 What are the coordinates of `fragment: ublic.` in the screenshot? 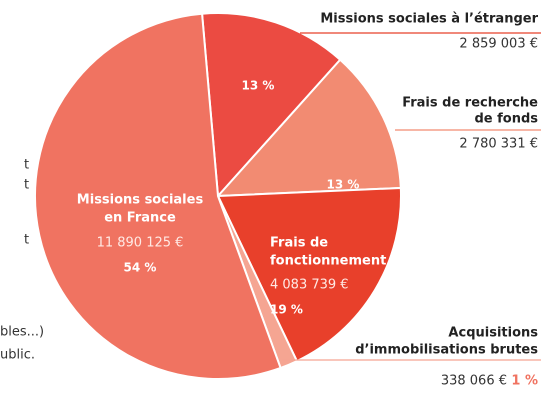 It's located at (17, 355).